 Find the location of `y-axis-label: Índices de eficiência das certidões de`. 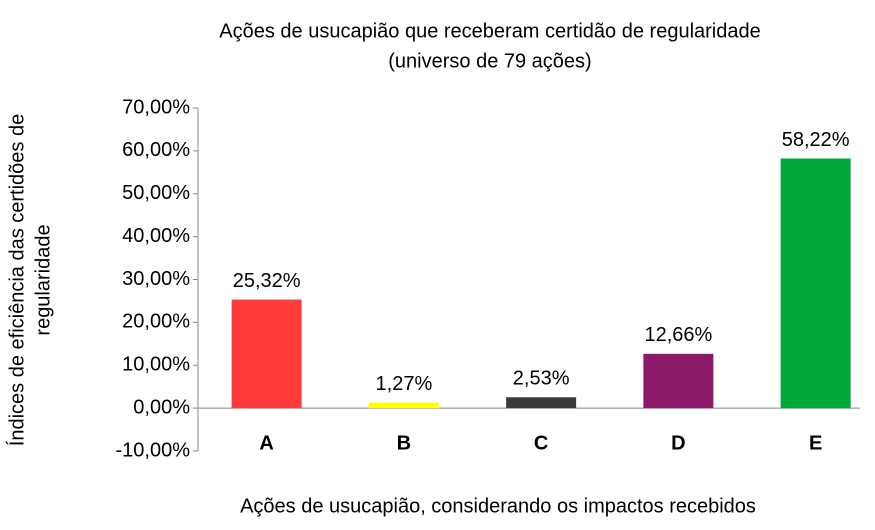

y-axis-label: Índices de eficiência das certidões de is located at coordinates (16, 280).